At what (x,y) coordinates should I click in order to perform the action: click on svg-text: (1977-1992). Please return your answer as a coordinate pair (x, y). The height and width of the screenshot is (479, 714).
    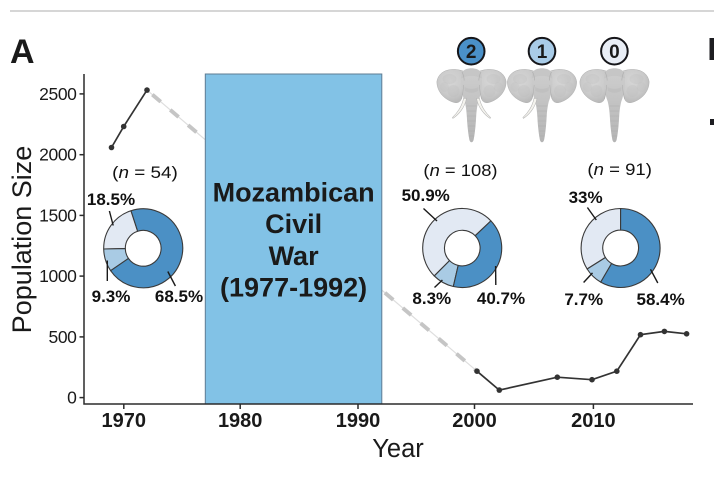
    Looking at the image, I should click on (293, 288).